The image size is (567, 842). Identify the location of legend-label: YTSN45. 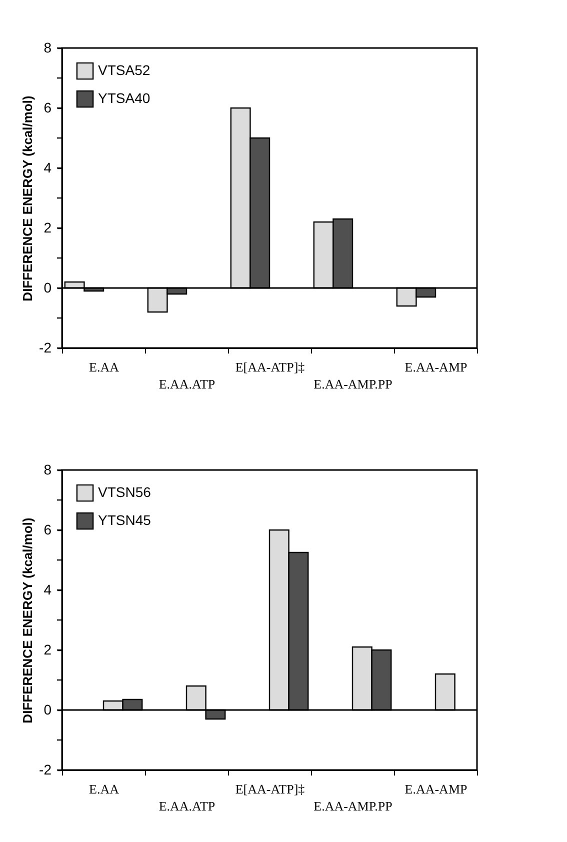
(125, 520).